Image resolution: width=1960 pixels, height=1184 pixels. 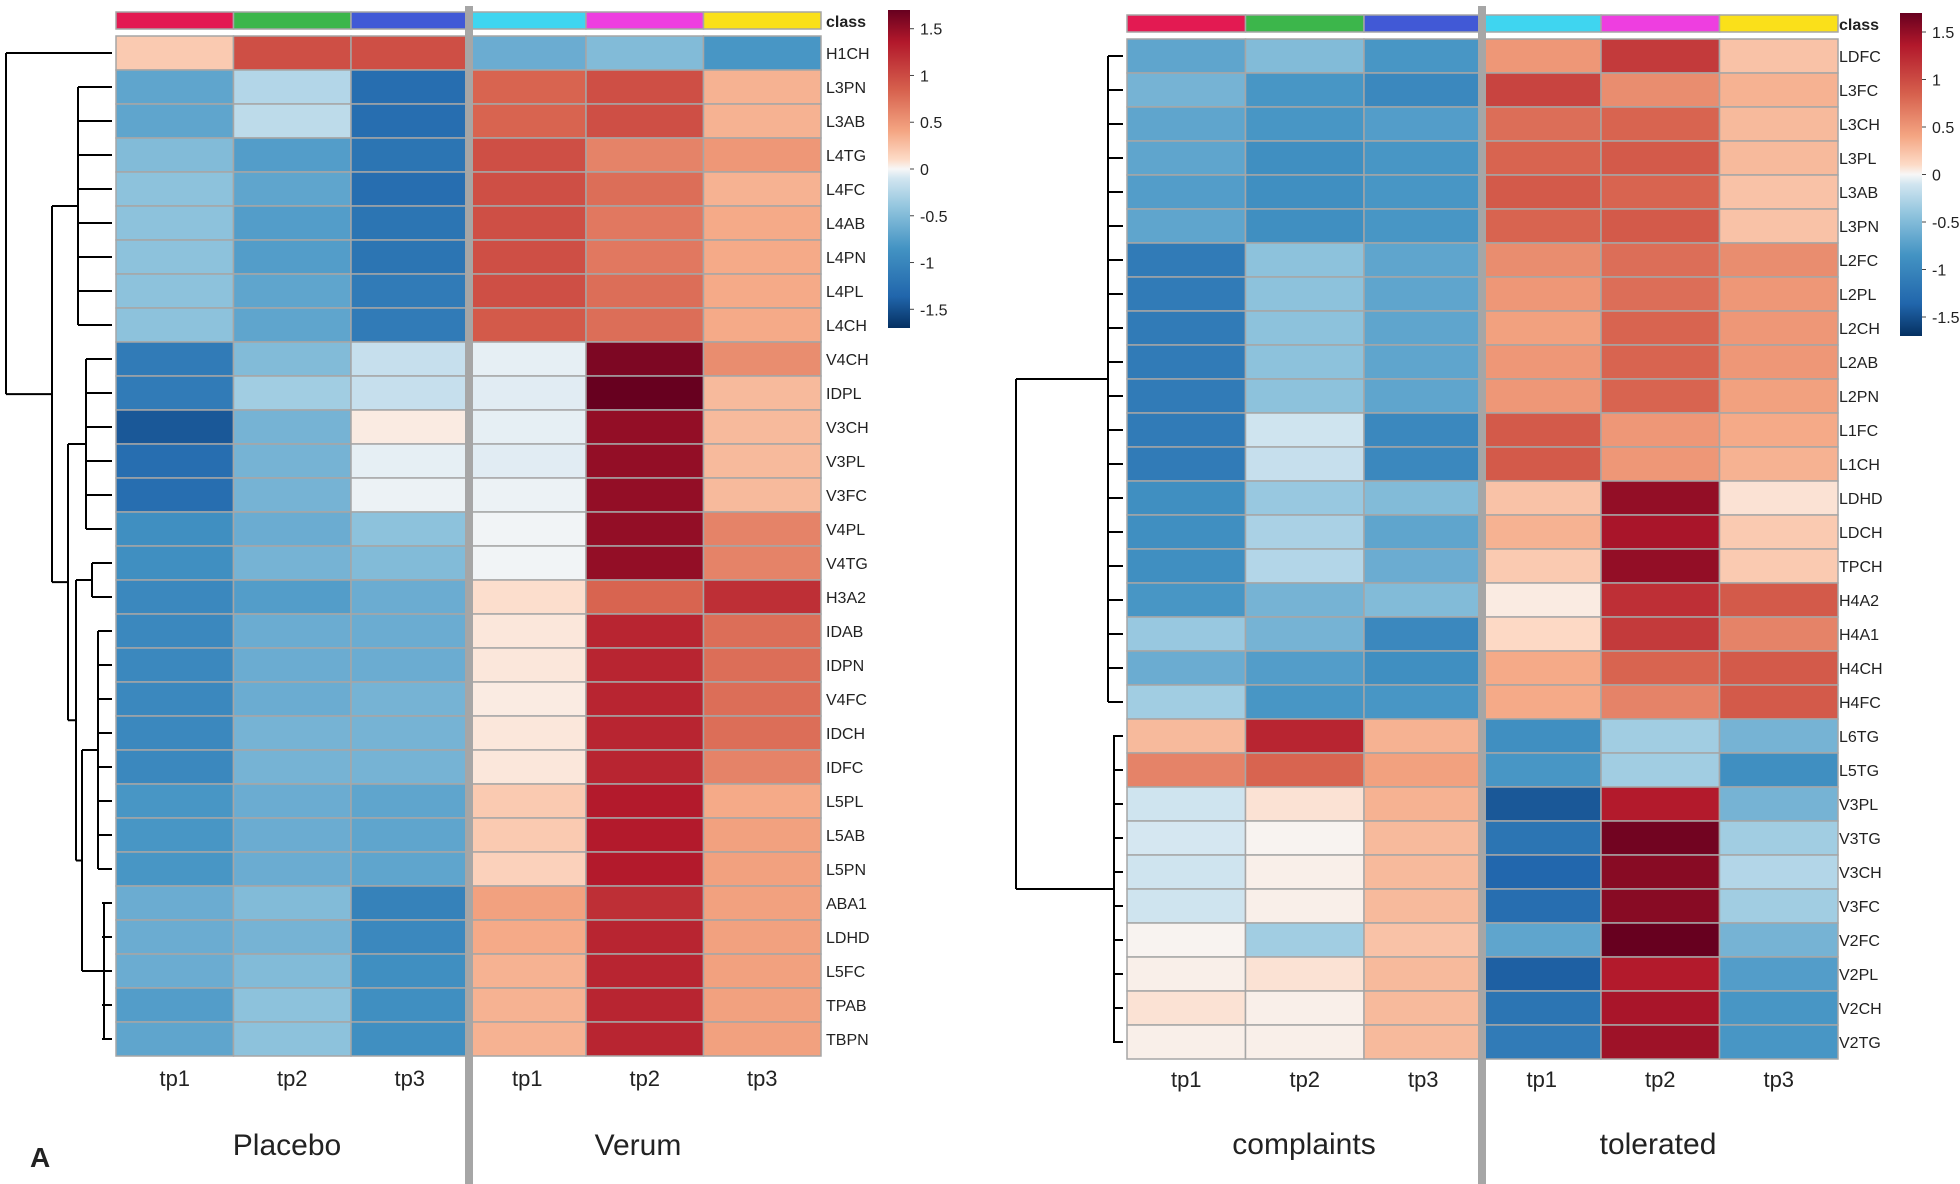 I want to click on right-row-label: H4A2, so click(x=1859, y=601).